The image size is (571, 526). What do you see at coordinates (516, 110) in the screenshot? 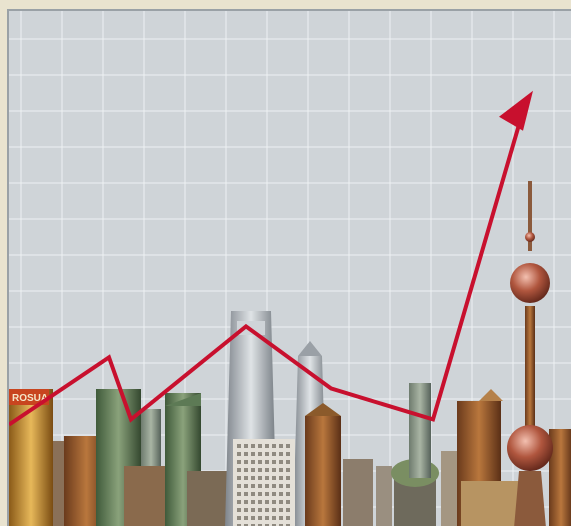
I see `arrowhead-icon` at bounding box center [516, 110].